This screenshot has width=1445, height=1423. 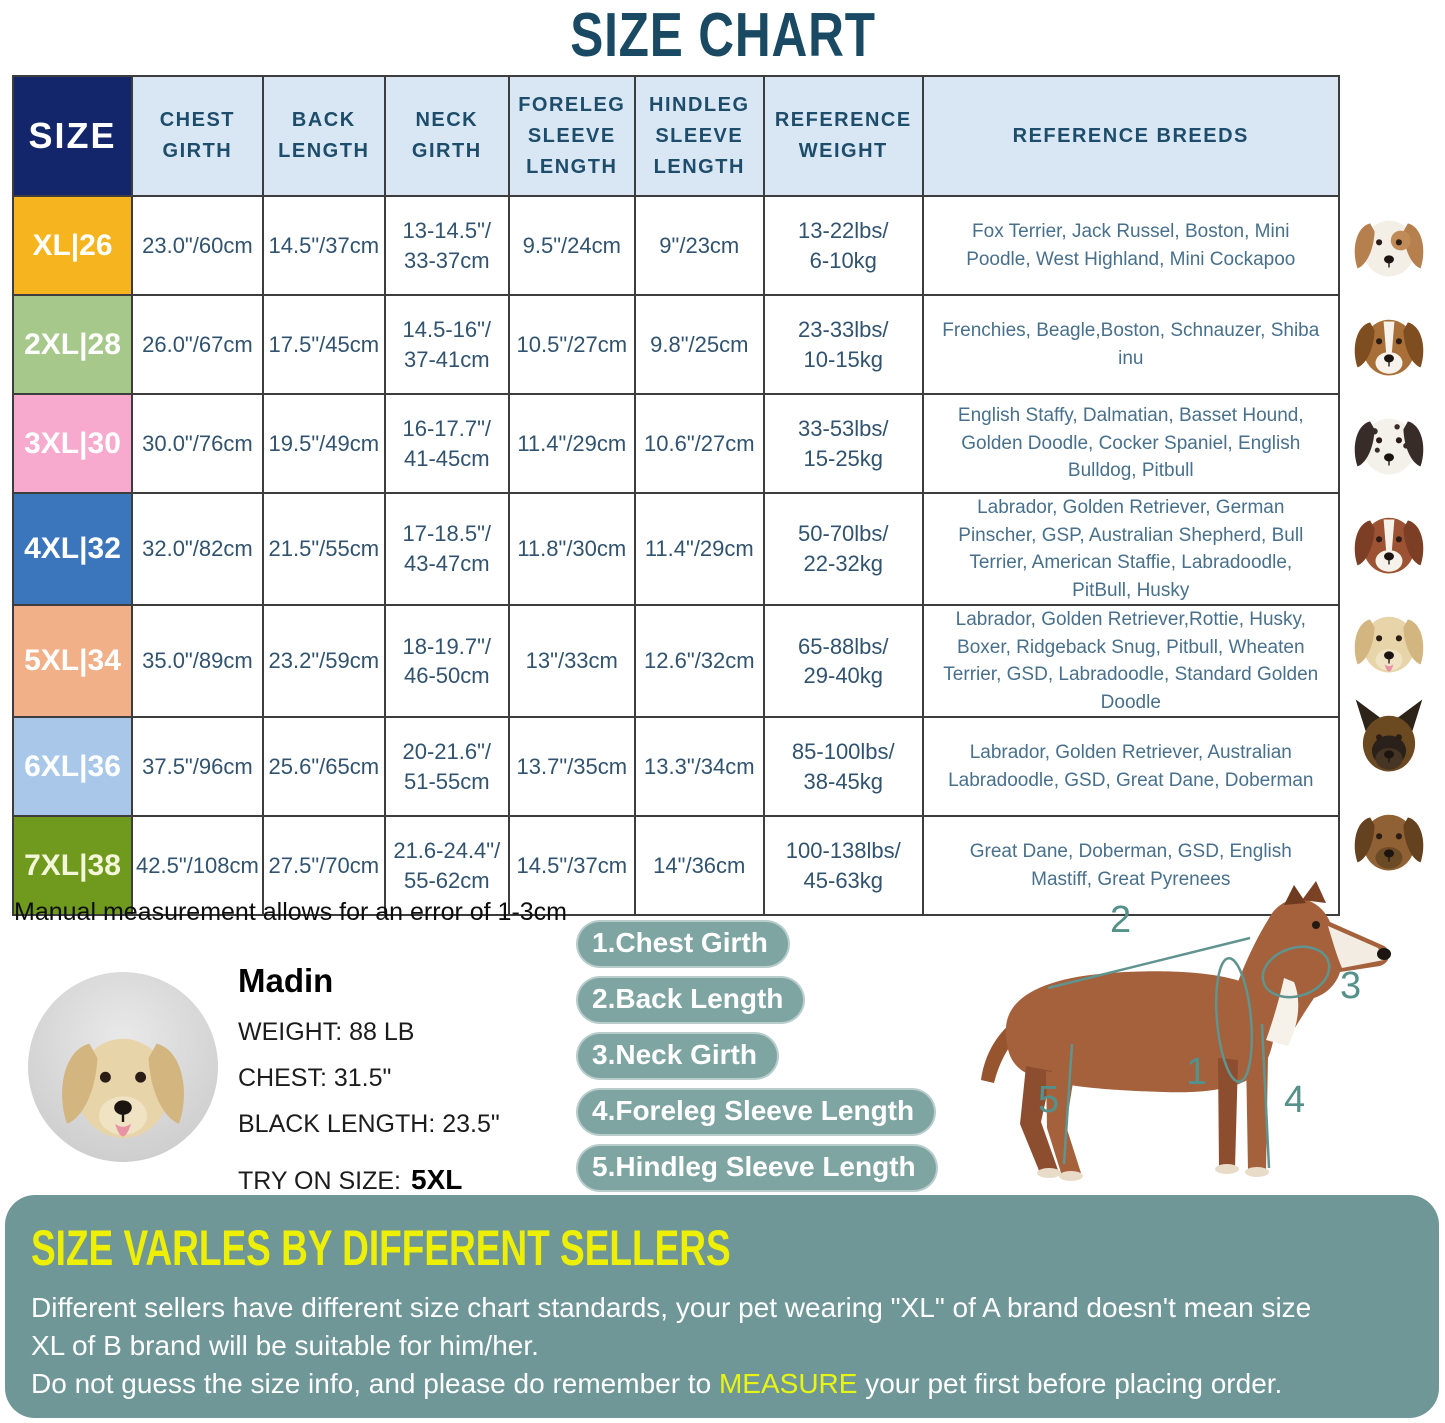 What do you see at coordinates (286, 980) in the screenshot?
I see `model-name: Madin` at bounding box center [286, 980].